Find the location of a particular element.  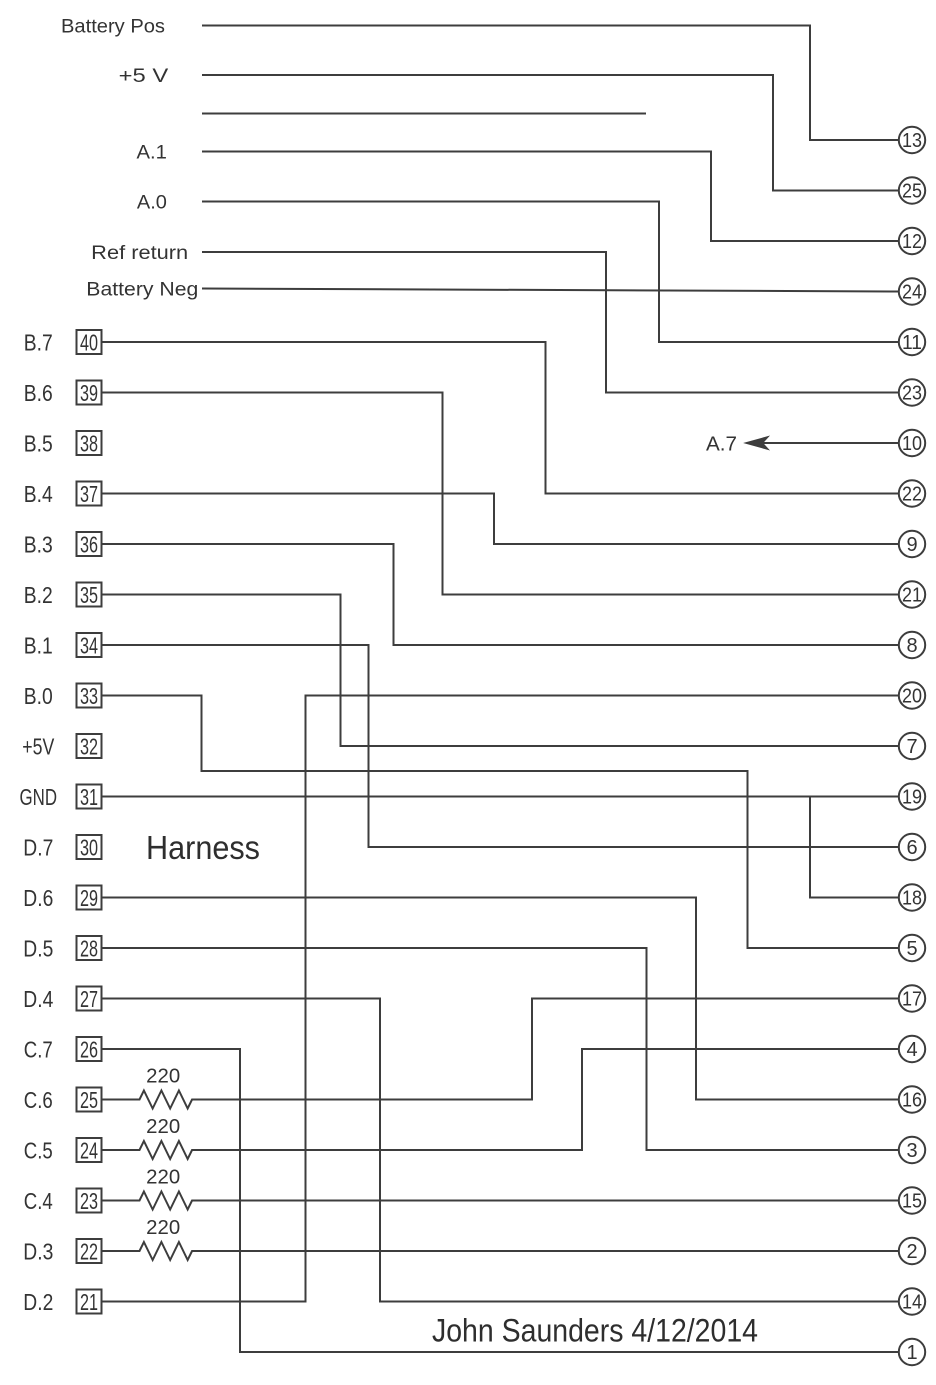

svg-text: John Saunders 4/12/2014 is located at coordinates (595, 1331).